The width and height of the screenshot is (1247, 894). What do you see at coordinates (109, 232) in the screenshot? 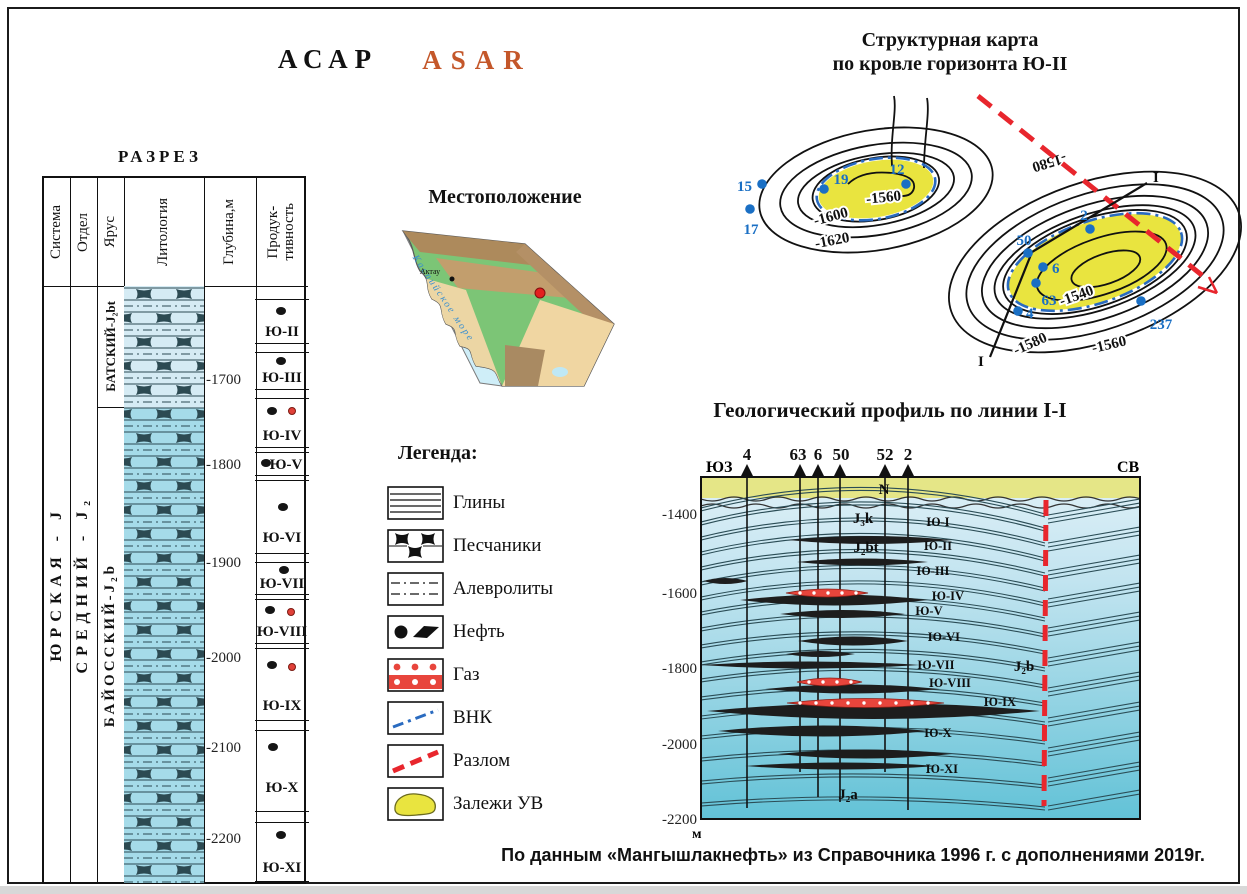
I see `header-stage: Ярус` at bounding box center [109, 232].